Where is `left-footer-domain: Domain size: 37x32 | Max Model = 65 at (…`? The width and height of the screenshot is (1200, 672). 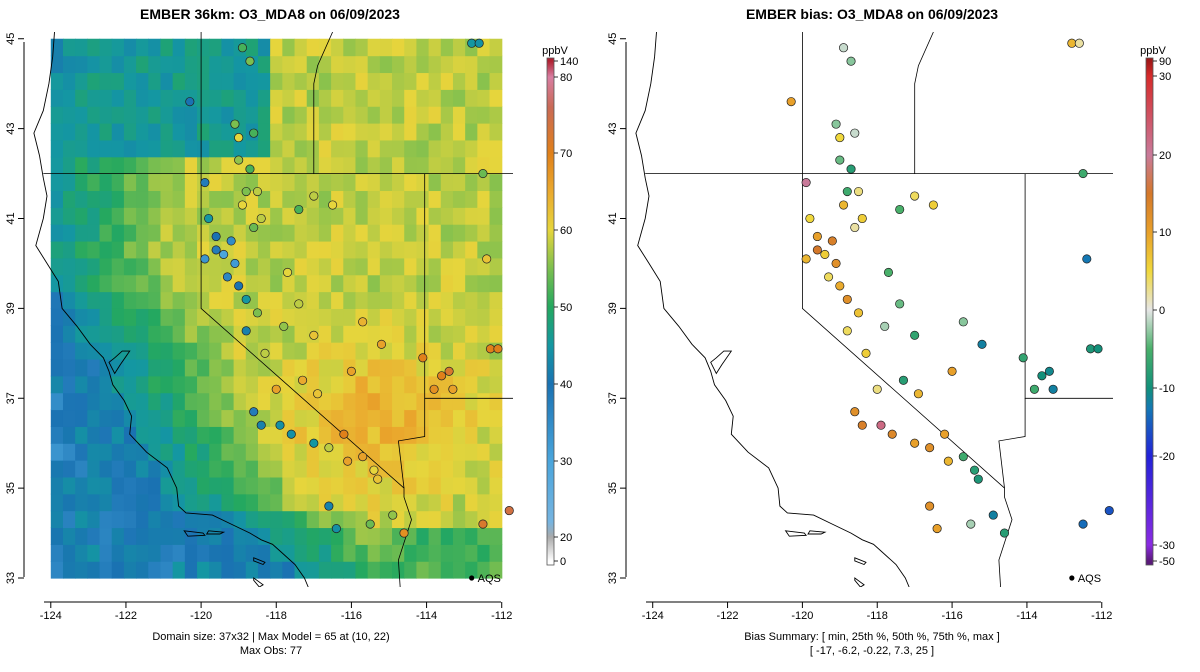
left-footer-domain: Domain size: 37x32 | Max Model = 65 at (… is located at coordinates (270, 637).